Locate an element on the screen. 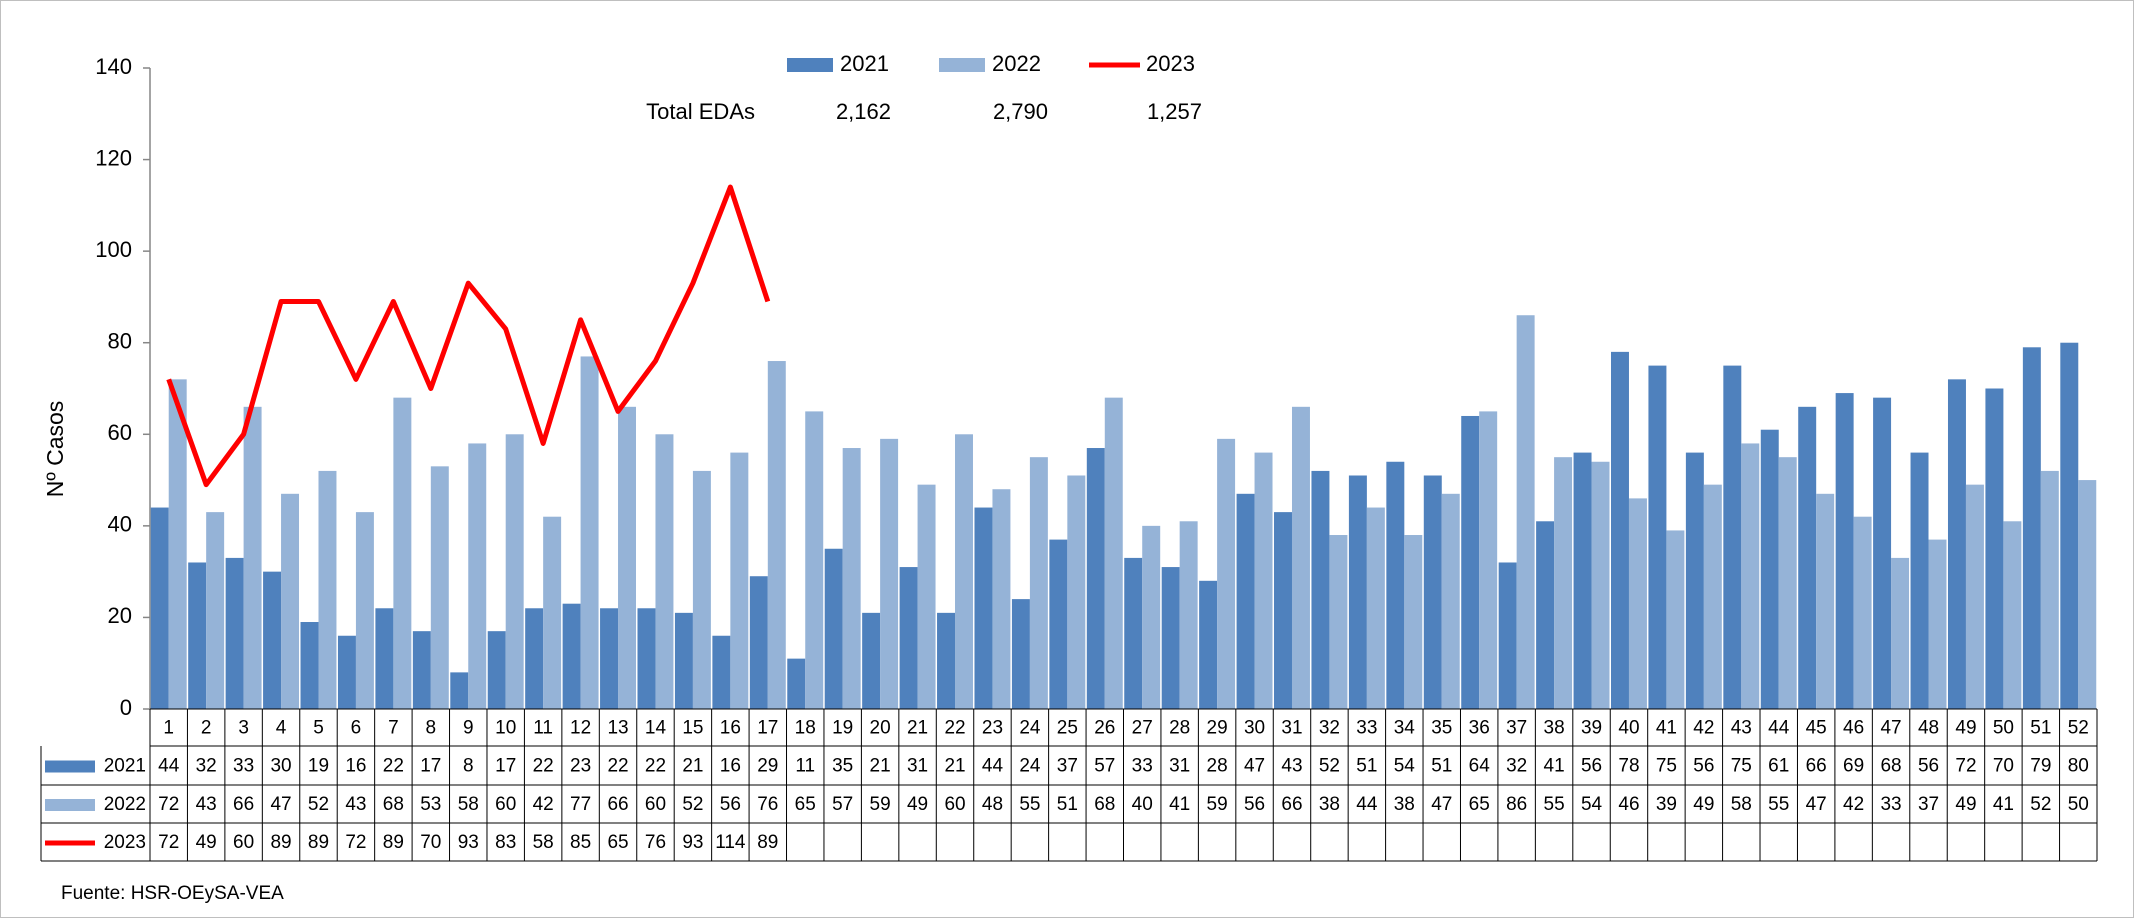  x-tick-label: 8 is located at coordinates (431, 728).